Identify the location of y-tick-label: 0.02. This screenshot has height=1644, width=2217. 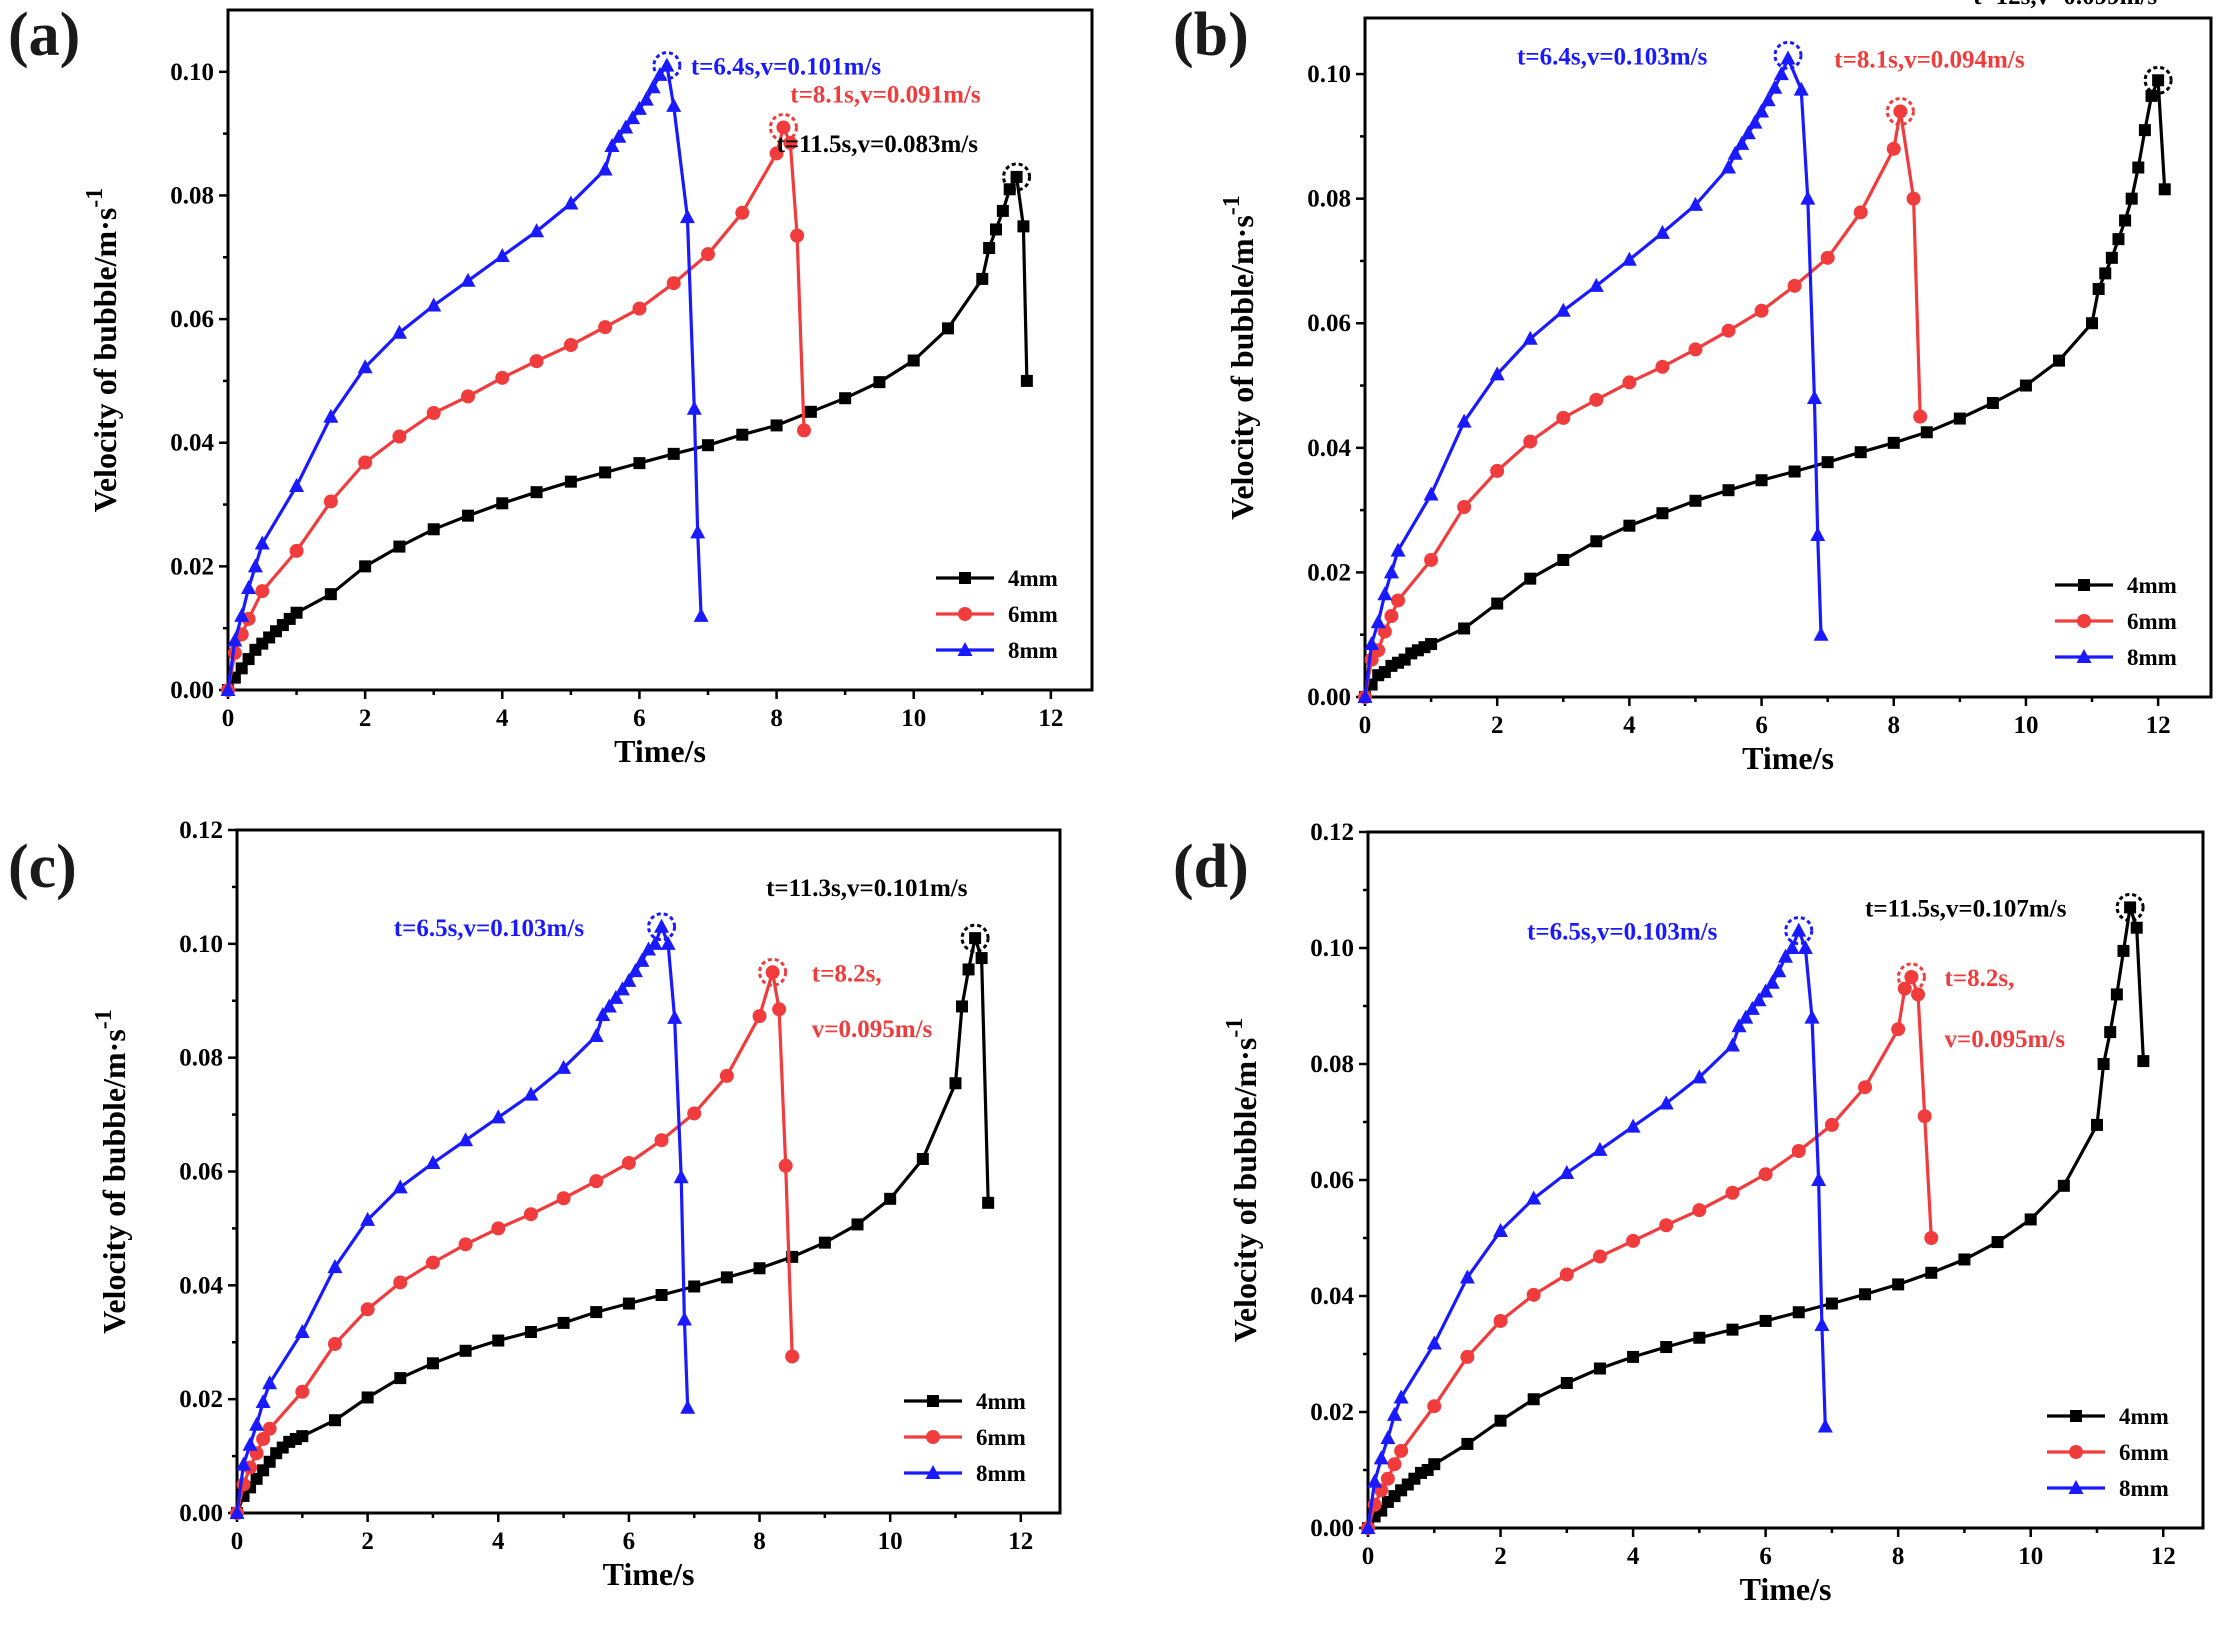
(1332, 1412).